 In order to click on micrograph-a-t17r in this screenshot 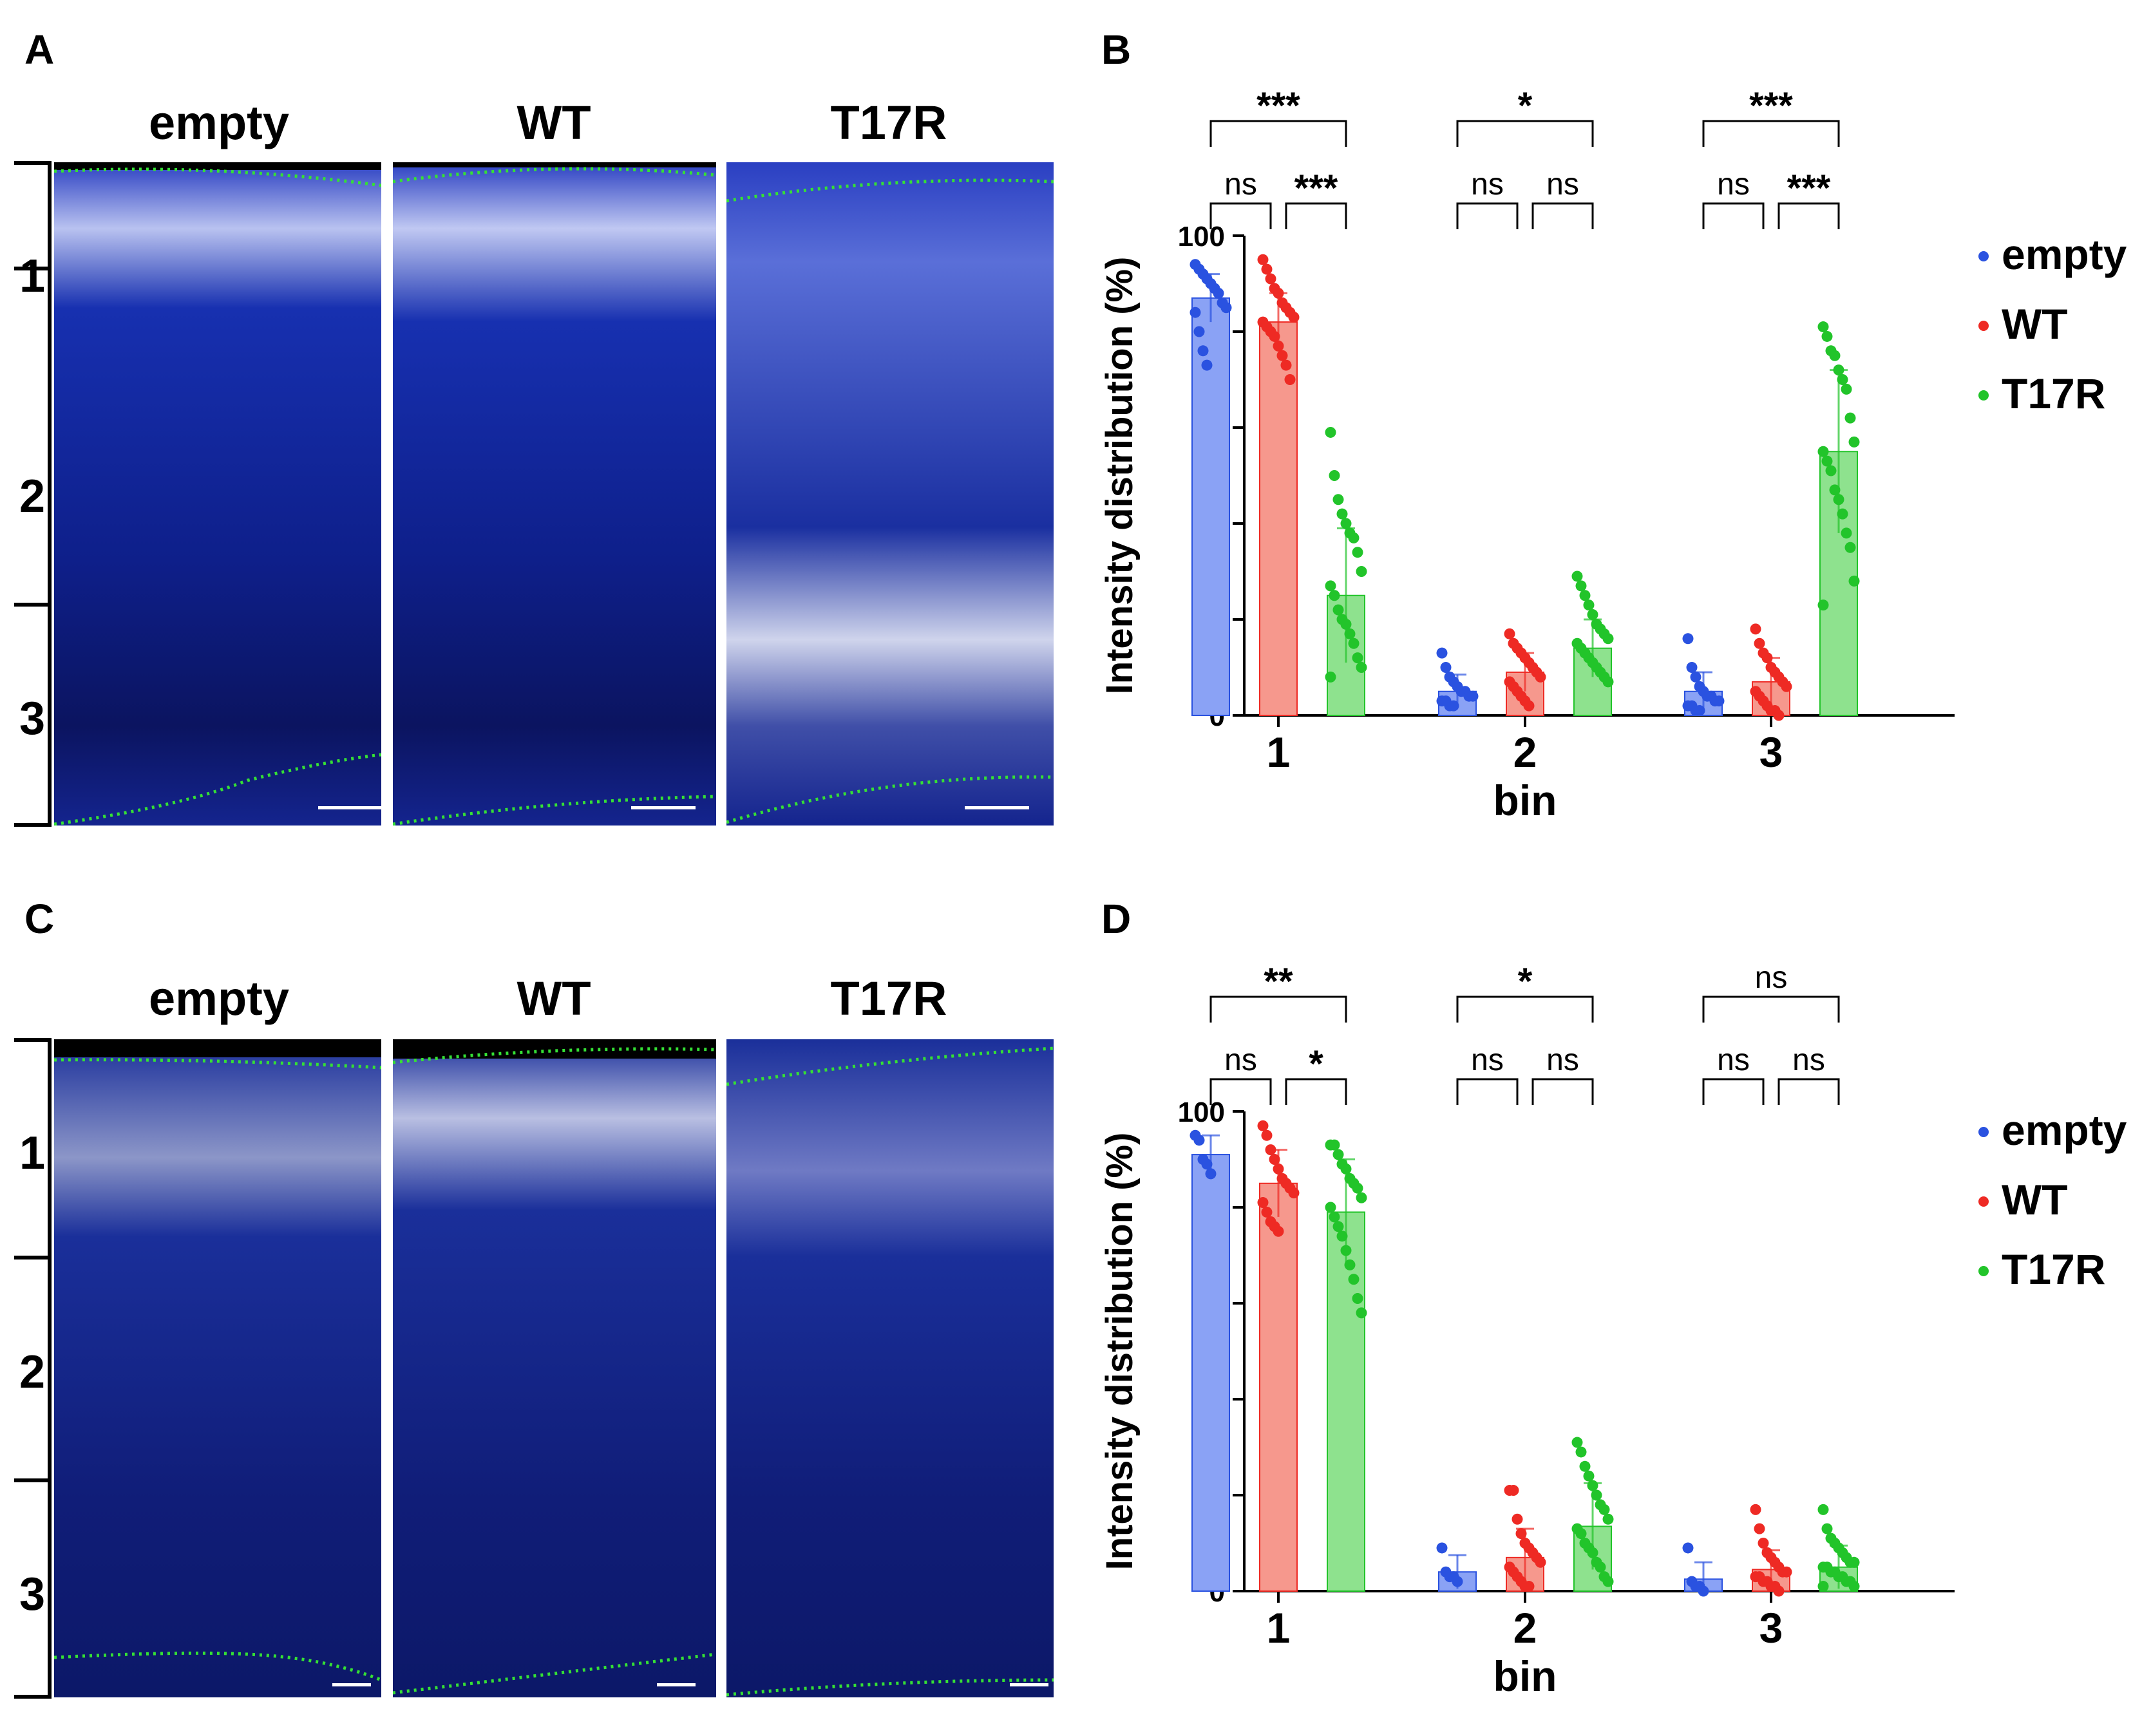, I will do `click(890, 494)`.